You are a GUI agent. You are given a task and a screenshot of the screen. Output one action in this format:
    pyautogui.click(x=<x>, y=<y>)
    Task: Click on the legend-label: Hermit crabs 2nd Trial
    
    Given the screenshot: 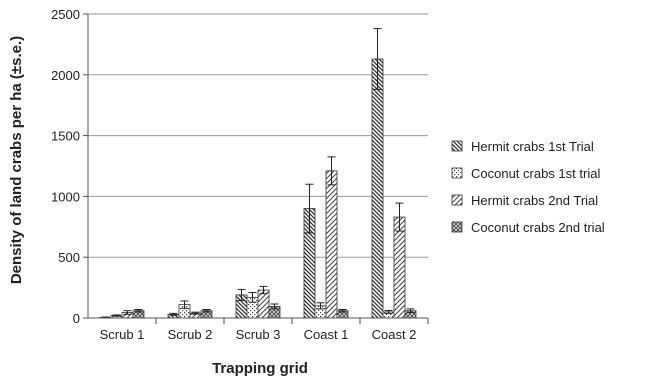 What is the action you would take?
    pyautogui.click(x=534, y=200)
    